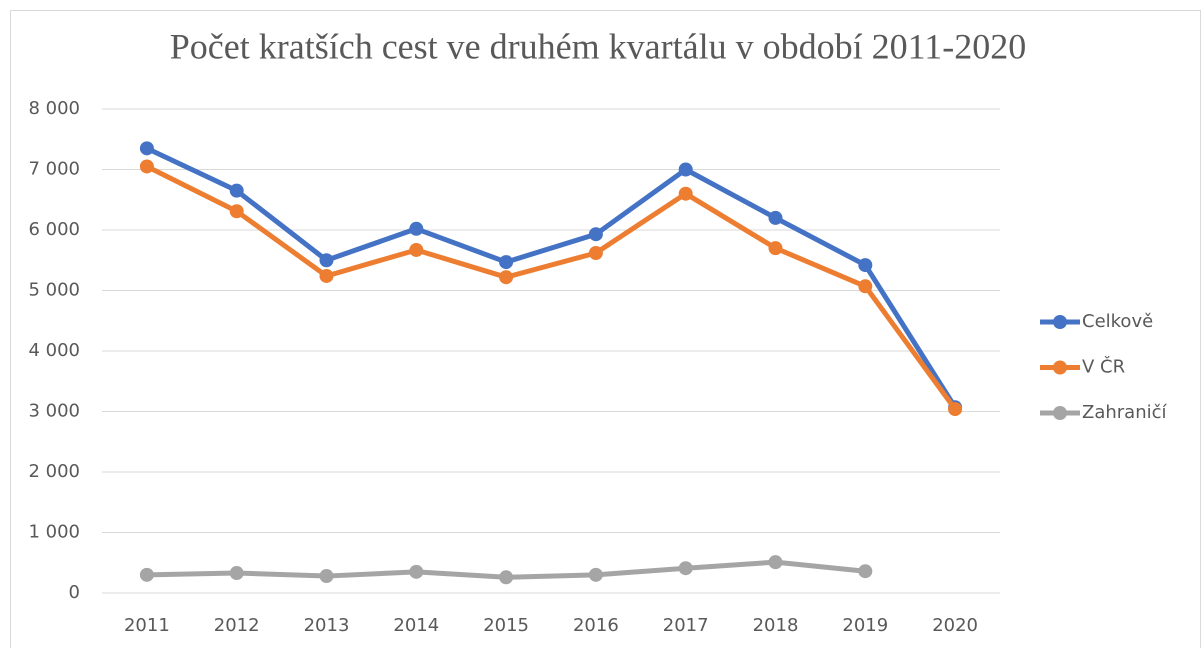 The width and height of the screenshot is (1203, 648). Describe the element at coordinates (54, 471) in the screenshot. I see `y-tick-label: 2 000` at that location.